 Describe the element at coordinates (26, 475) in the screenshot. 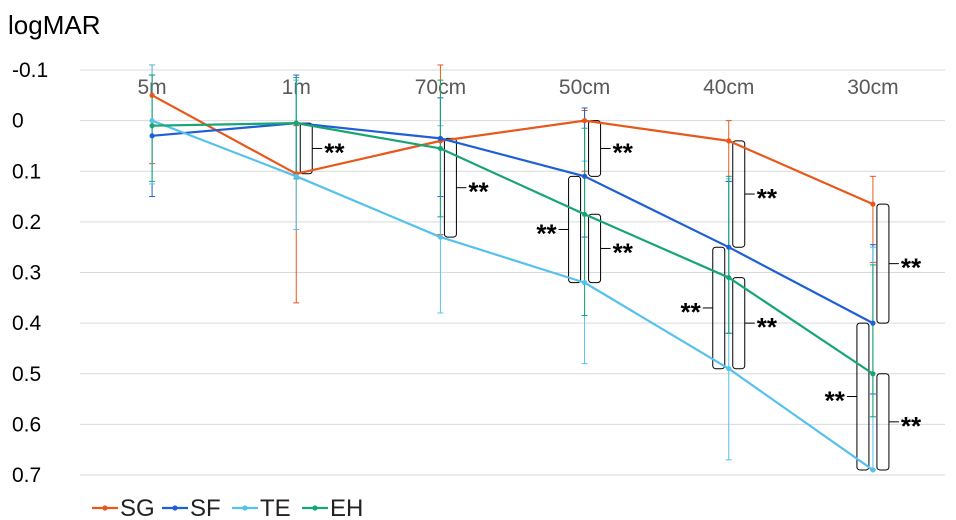

I see `y-tick-label: 0.7` at that location.